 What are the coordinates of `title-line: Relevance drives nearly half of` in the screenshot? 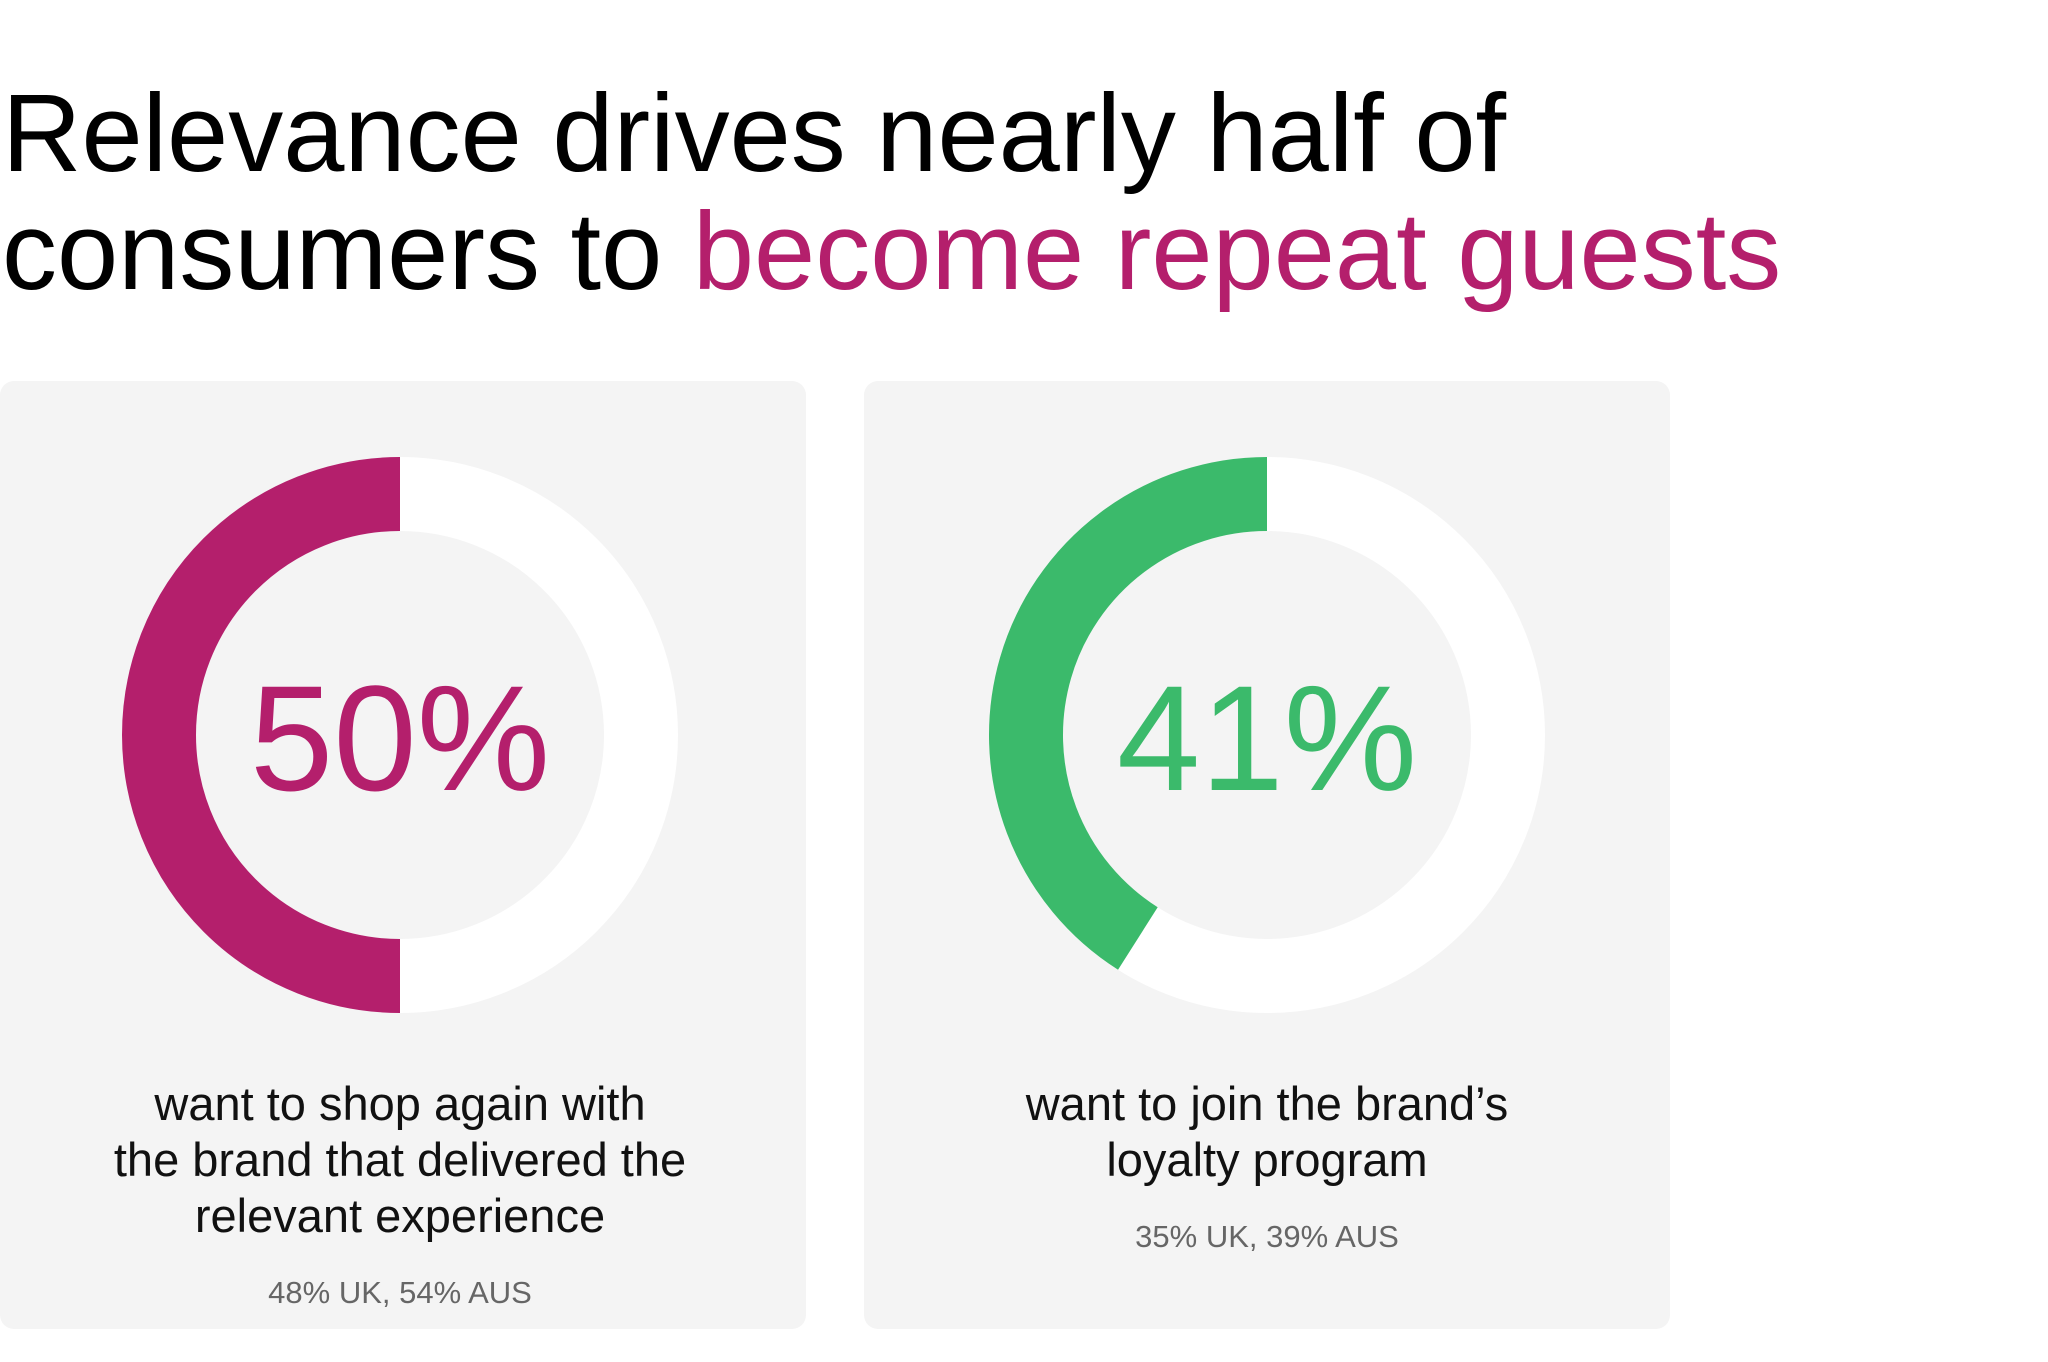 It's located at (754, 133).